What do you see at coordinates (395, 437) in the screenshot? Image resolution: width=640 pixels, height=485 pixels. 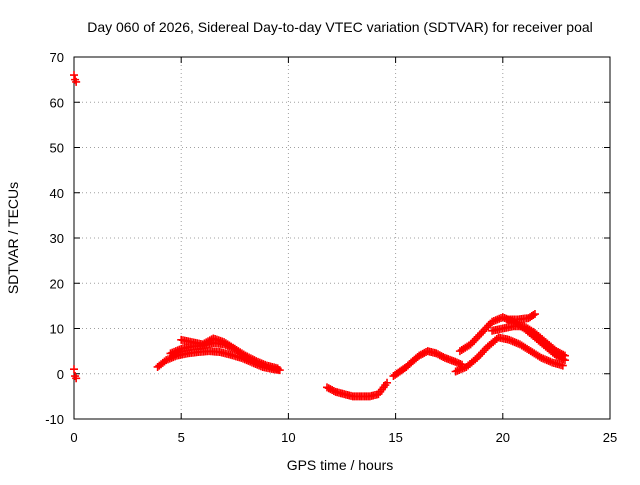 I see `x-tick-label: 15` at bounding box center [395, 437].